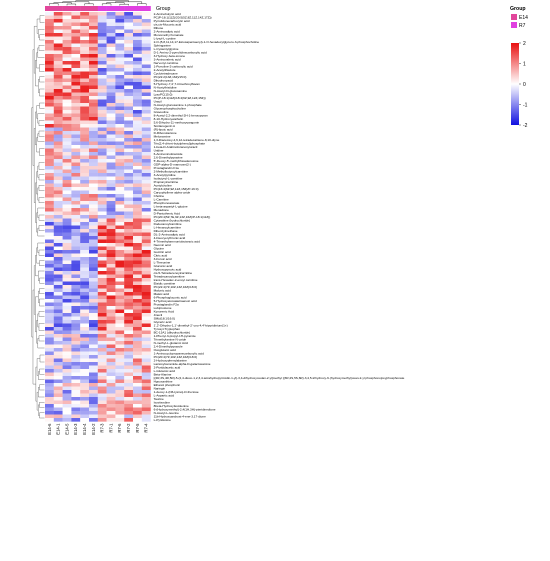  Describe the element at coordinates (93, 8) in the screenshot. I see `group-bar-cell` at that location.